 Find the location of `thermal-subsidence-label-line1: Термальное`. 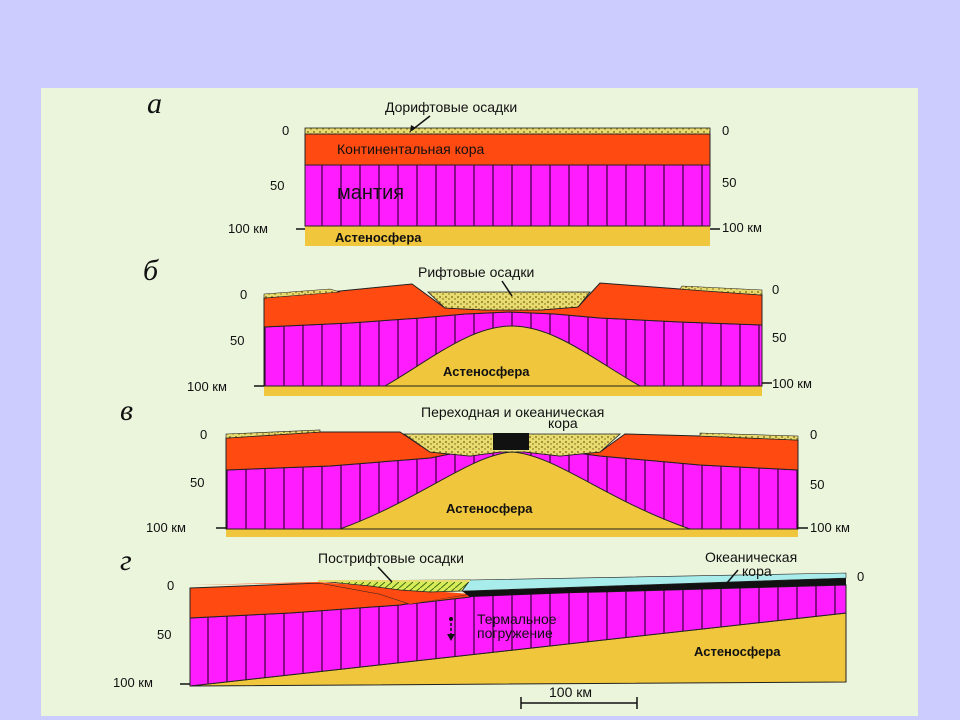

thermal-subsidence-label-line1: Термальное is located at coordinates (517, 619).